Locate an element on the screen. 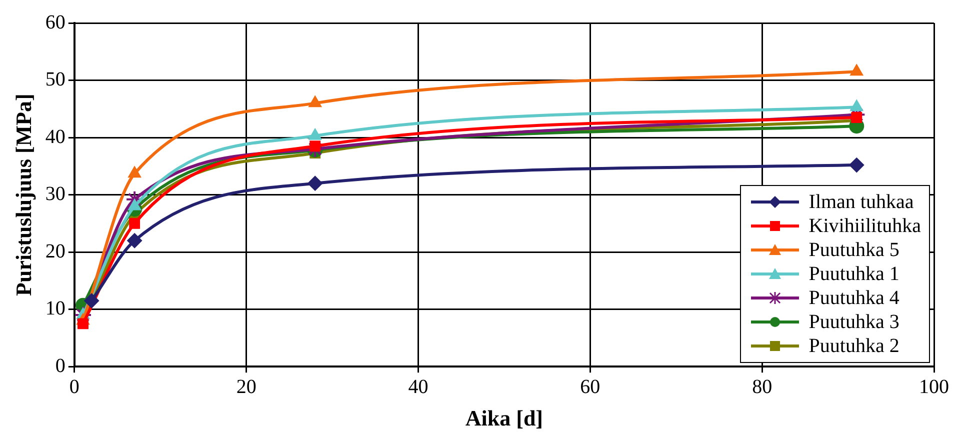  legend-label: Puutuhka 3 is located at coordinates (854, 322).